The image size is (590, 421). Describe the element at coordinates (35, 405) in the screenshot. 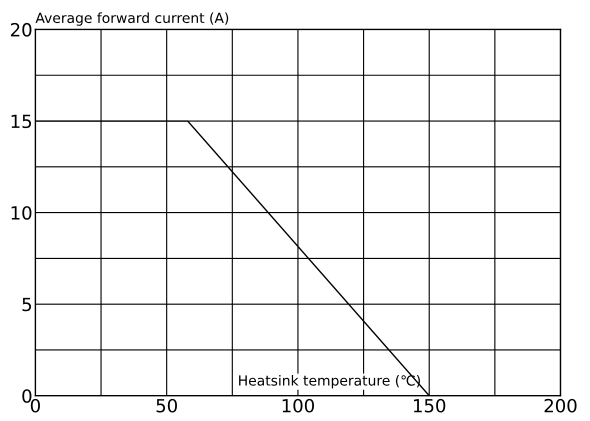

I see `x-tick-label: 0` at that location.